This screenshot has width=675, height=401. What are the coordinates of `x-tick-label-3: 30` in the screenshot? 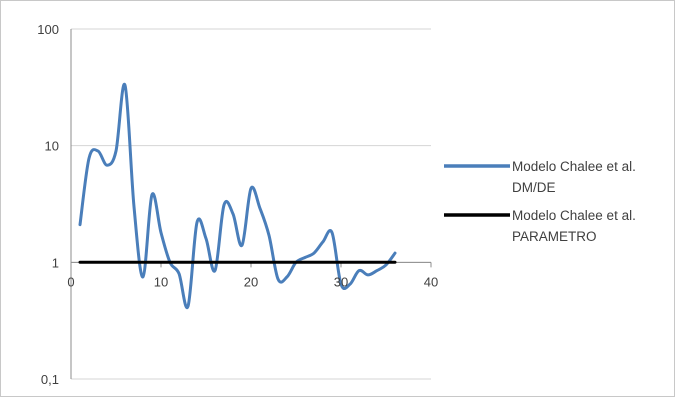 It's located at (341, 281).